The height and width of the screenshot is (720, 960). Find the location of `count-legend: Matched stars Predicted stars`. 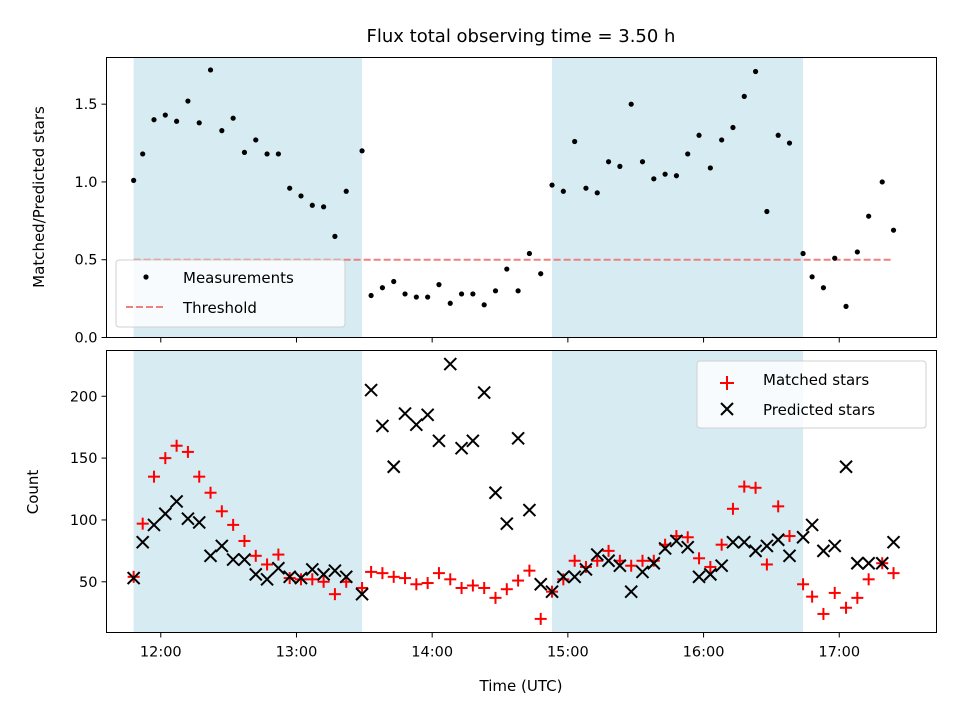

count-legend: Matched stars Predicted stars is located at coordinates (811, 394).